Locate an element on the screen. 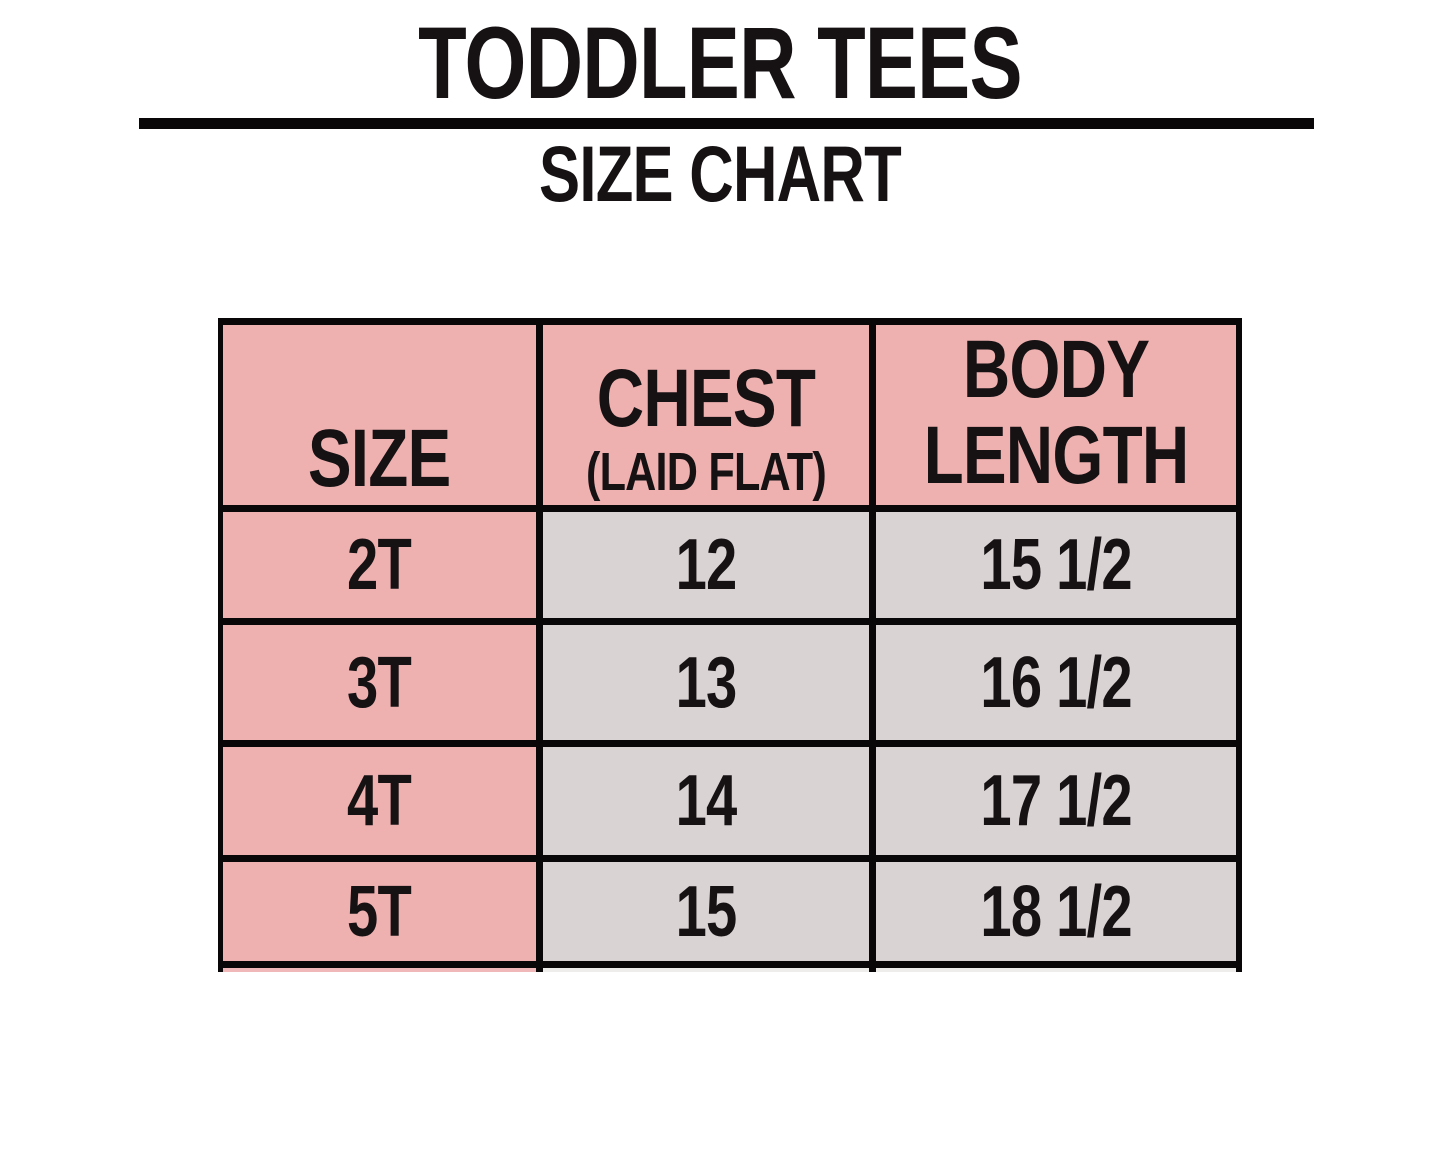 The image size is (1445, 1174). row-3t-size-cell: 3T is located at coordinates (379, 682).